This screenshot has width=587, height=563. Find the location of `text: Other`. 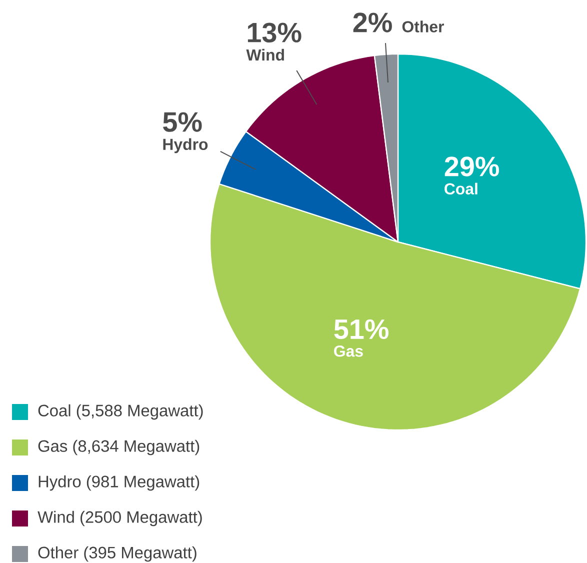

text: Other is located at coordinates (423, 26).